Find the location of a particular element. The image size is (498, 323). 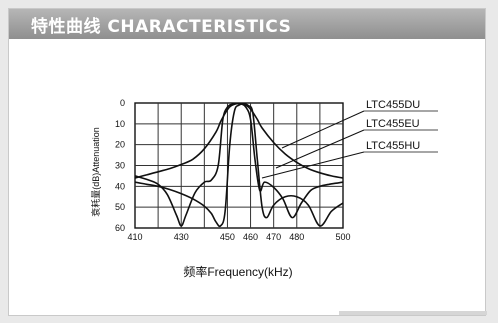

y-tick-label: 60 is located at coordinates (120, 228).